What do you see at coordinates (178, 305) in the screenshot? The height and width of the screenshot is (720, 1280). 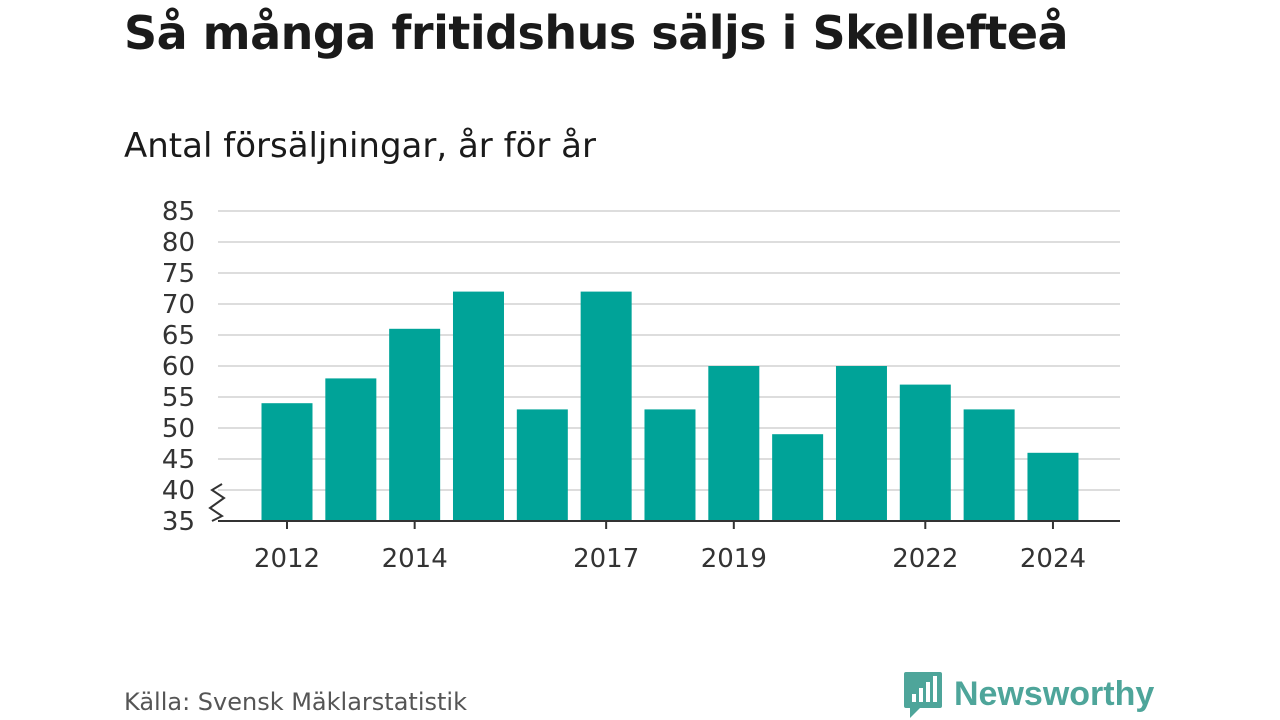 I see `y-tick-label-70: 70` at bounding box center [178, 305].